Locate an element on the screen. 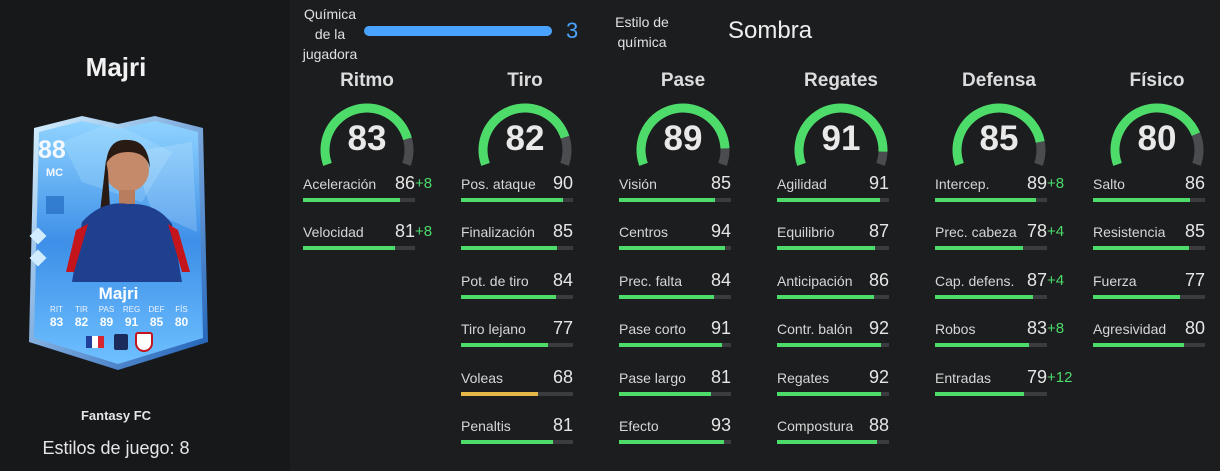 The image size is (1220, 471). stat-value: 85 is located at coordinates (720, 183).